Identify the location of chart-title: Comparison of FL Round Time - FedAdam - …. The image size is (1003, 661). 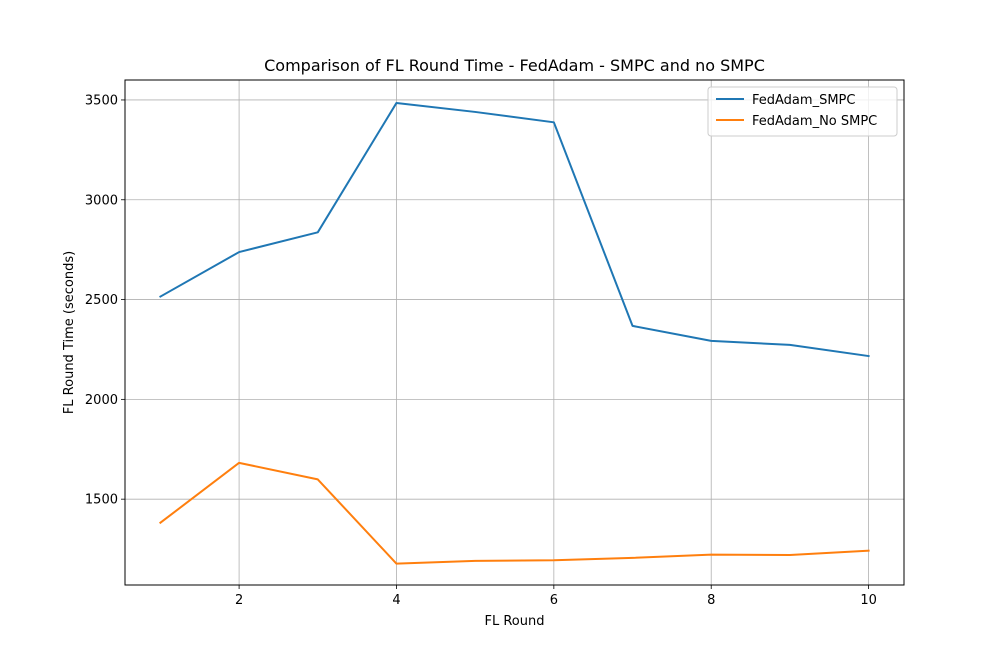
(514, 65).